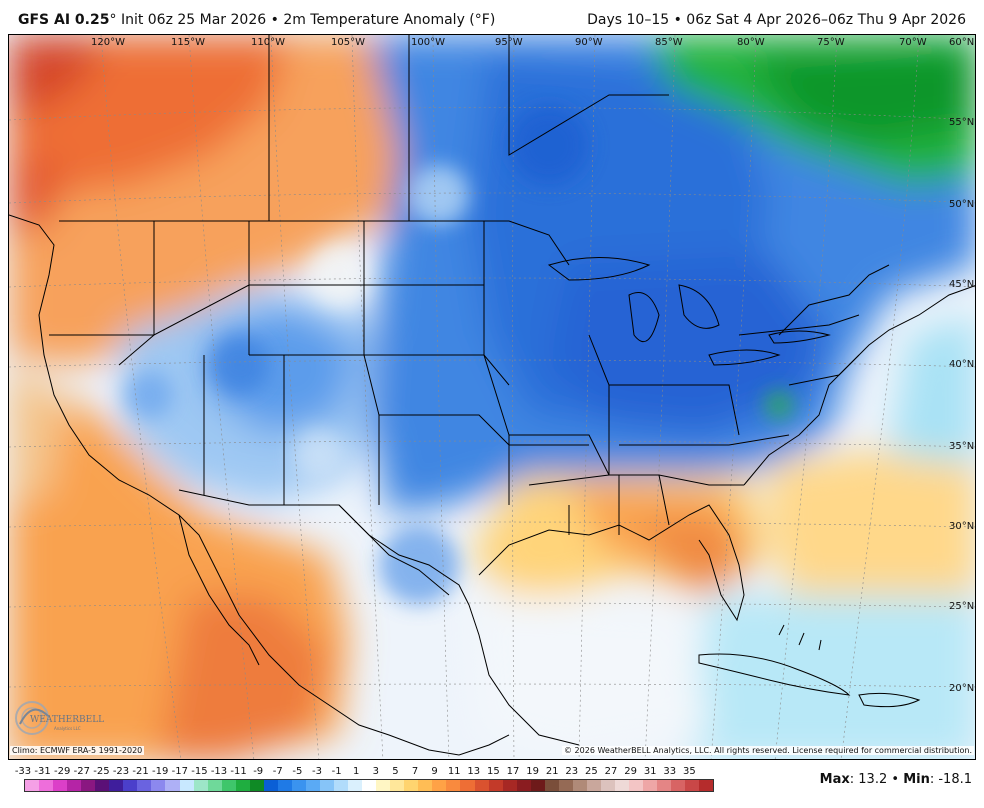  Describe the element at coordinates (961, 204) in the screenshot. I see `lat-label: 50°N` at that location.